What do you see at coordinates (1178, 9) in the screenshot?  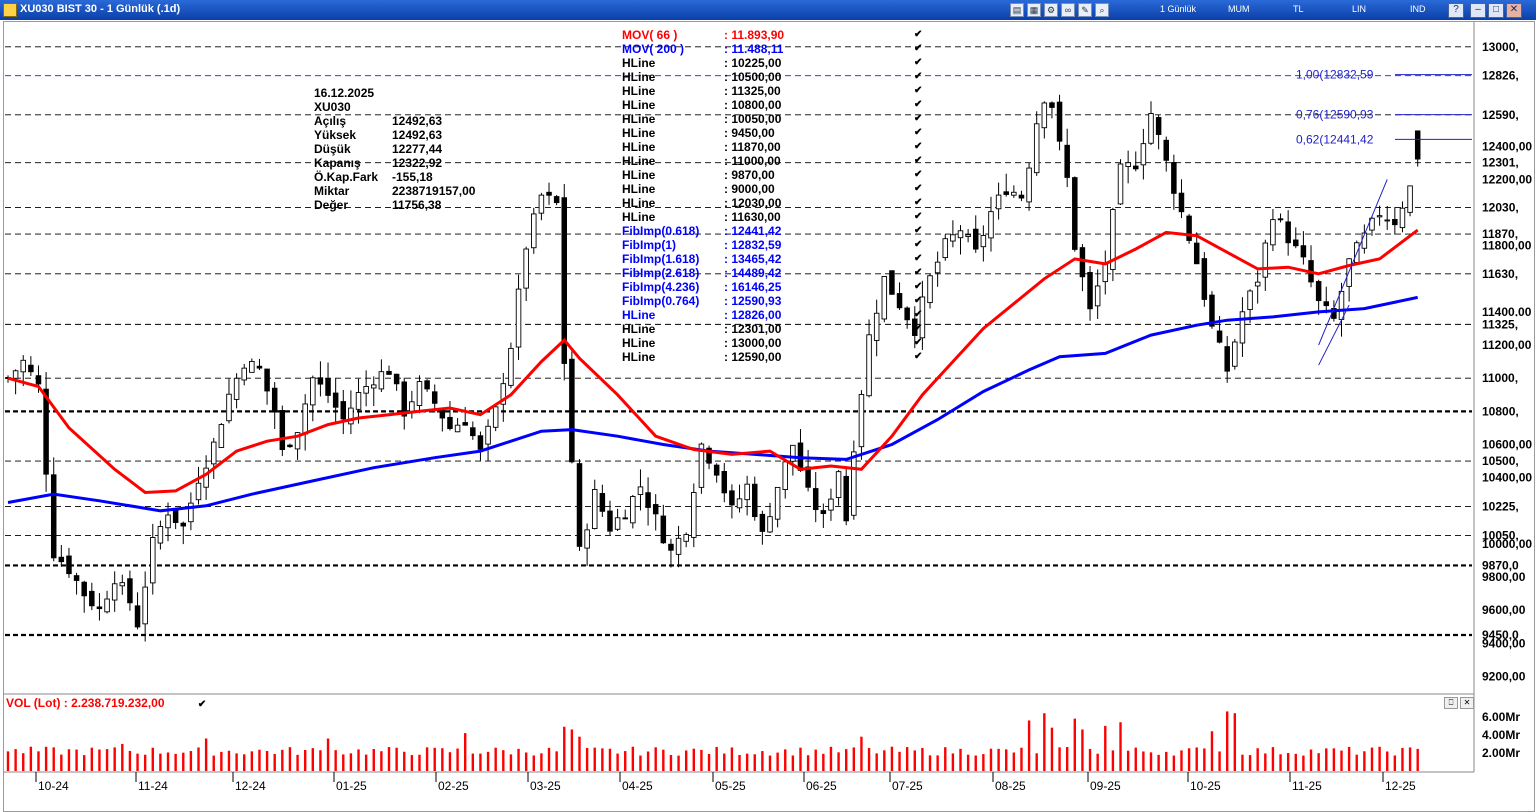 I see `menu-period: 1 Günlük` at bounding box center [1178, 9].